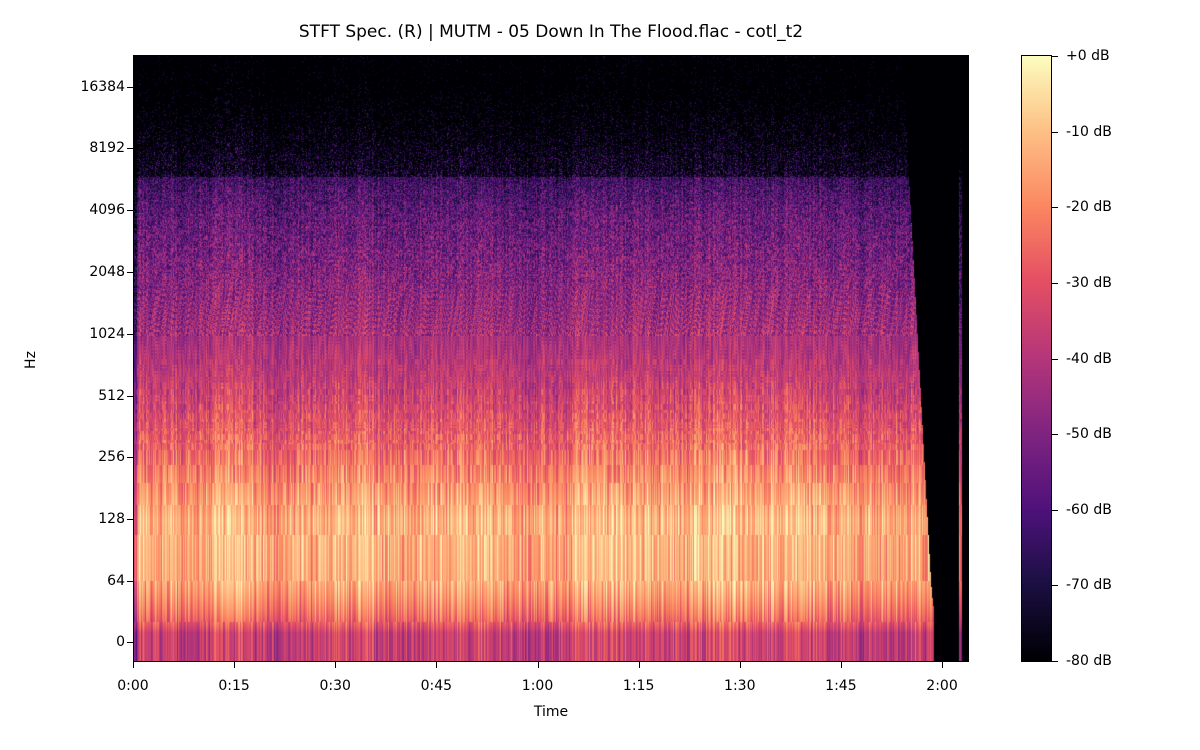 The width and height of the screenshot is (1200, 750). What do you see at coordinates (841, 686) in the screenshot?
I see `x-tick-label: 1:45` at bounding box center [841, 686].